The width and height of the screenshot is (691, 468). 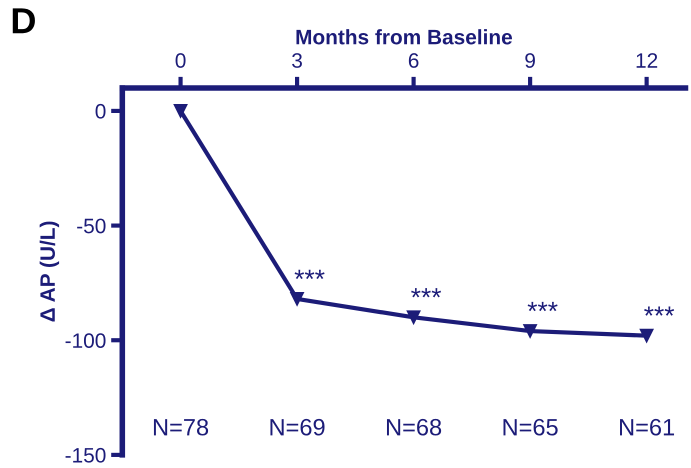 I want to click on text: D, so click(x=23, y=21).